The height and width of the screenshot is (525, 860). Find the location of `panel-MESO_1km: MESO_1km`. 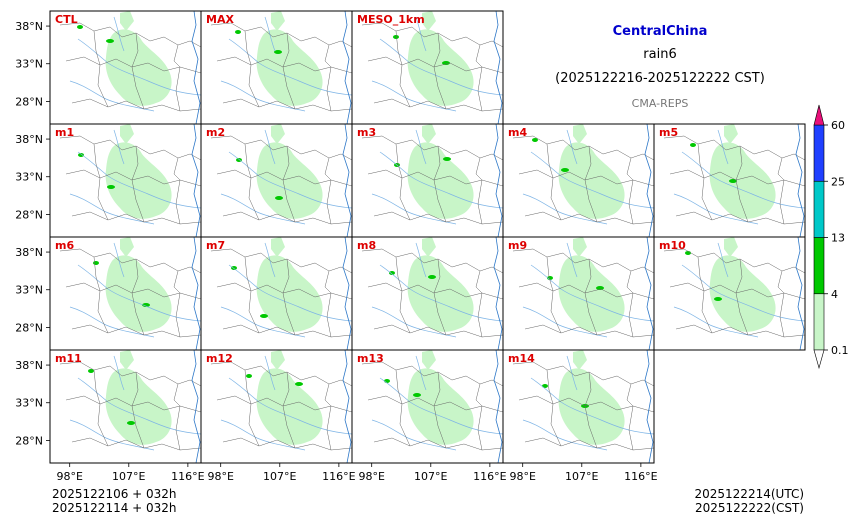

panel-MESO_1km: MESO_1km is located at coordinates (427, 67).